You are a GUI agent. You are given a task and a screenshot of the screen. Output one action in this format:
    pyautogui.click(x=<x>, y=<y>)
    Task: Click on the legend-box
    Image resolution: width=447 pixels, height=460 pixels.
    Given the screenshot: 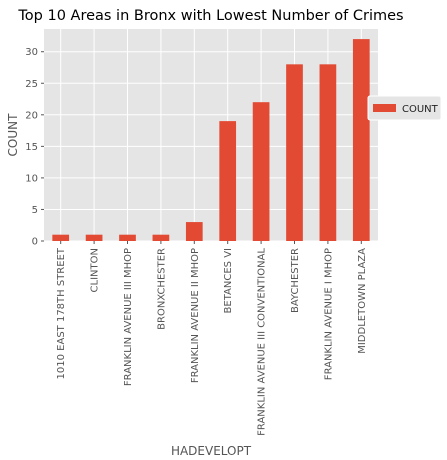 What is the action you would take?
    pyautogui.click(x=404, y=108)
    